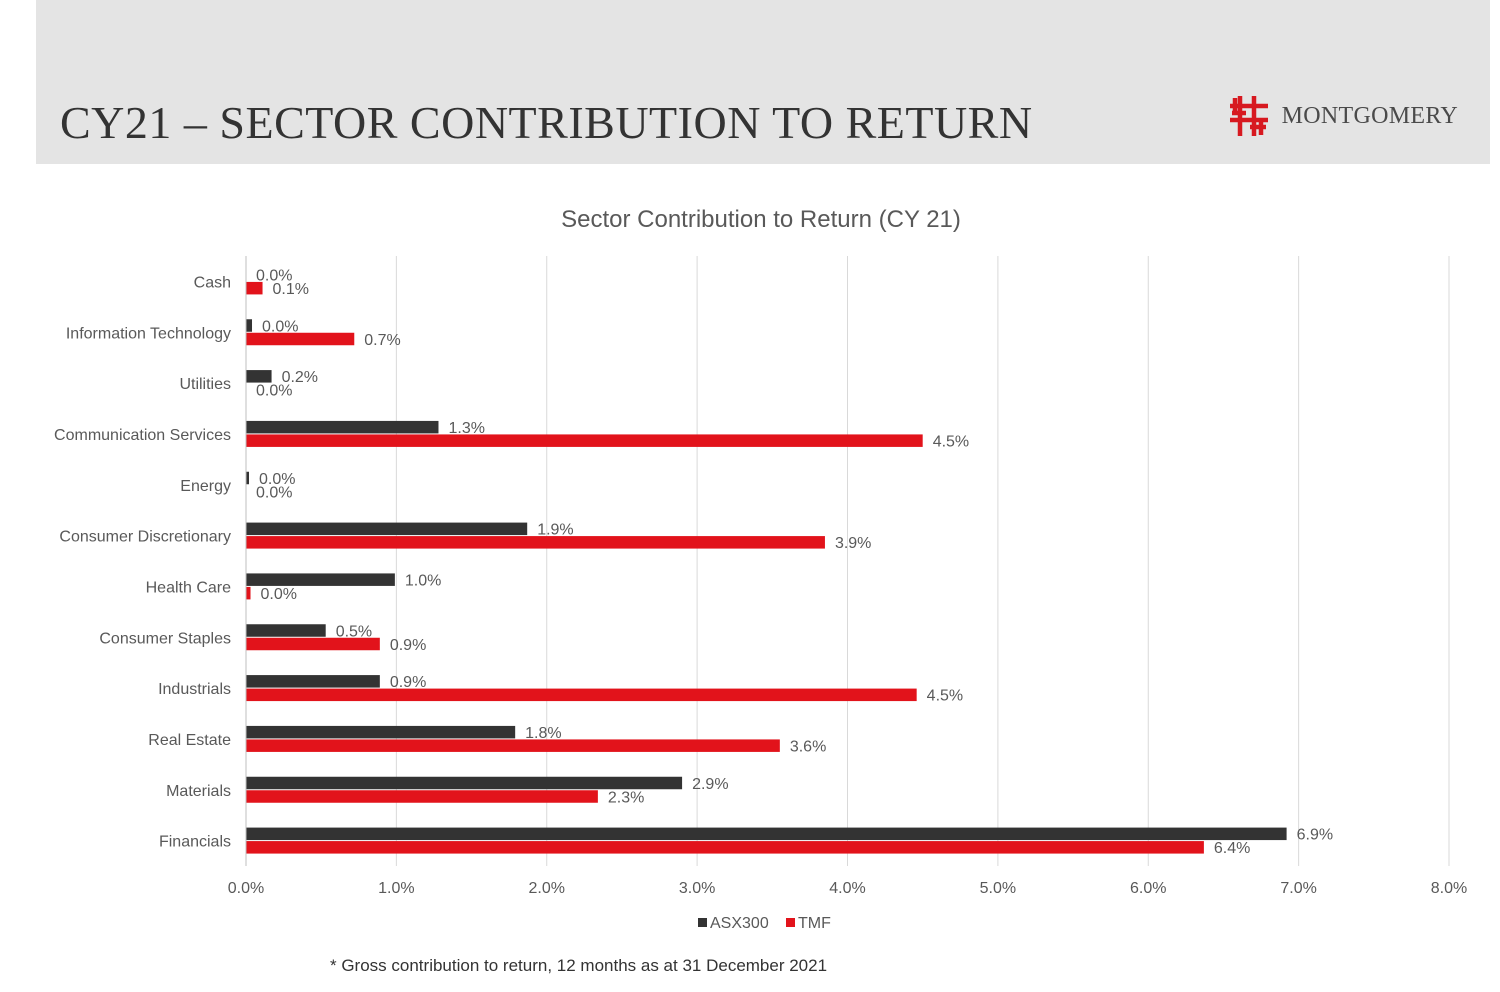 Image resolution: width=1500 pixels, height=992 pixels. What do you see at coordinates (998, 888) in the screenshot?
I see `x-tick-label: 5.0%` at bounding box center [998, 888].